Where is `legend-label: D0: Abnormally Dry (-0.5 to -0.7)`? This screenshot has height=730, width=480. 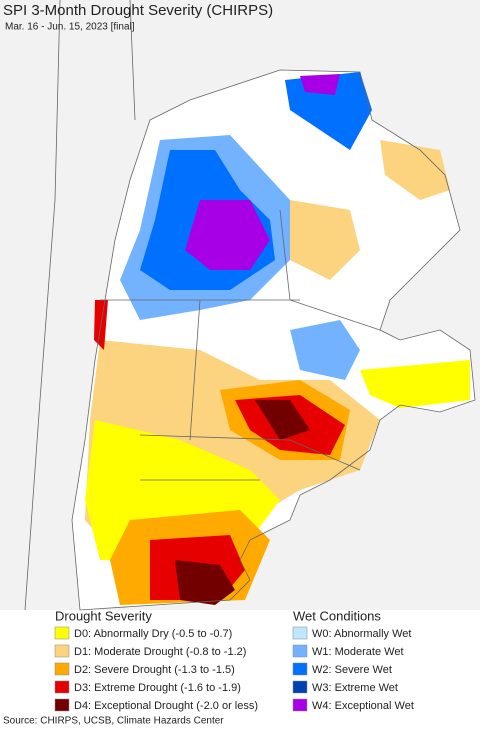
legend-label: D0: Abnormally Dry (-0.5 to -0.7) is located at coordinates (153, 634).